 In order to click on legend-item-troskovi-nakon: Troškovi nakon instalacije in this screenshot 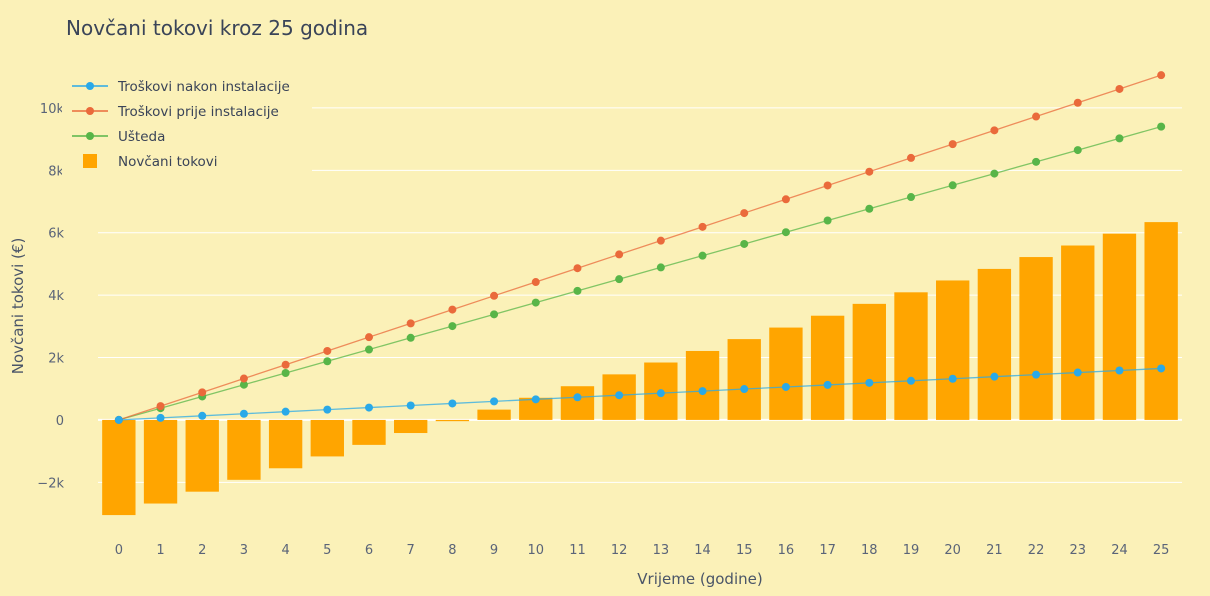, I will do `click(181, 87)`.